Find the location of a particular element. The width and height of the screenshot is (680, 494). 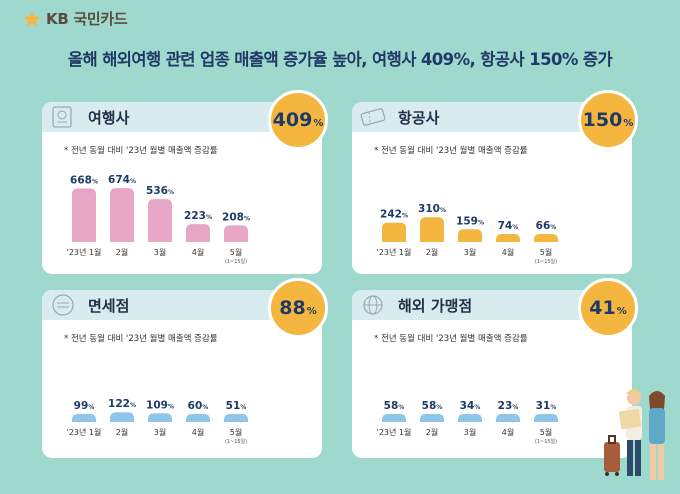

bar-chart-svg: 58% '23년 1월 58% 2월 34% 3월 23% 4월 31% 5월(1~15일) is located at coordinates (467, 422).